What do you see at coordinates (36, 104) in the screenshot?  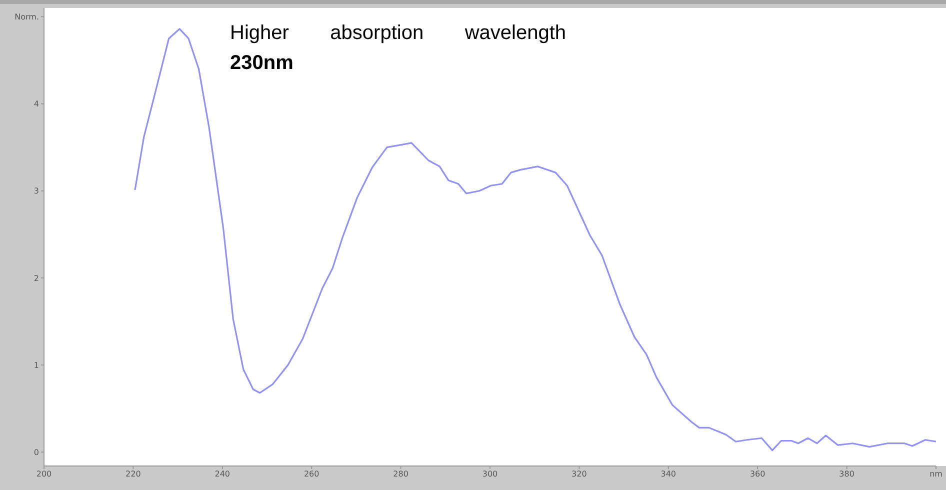 I see `y-tick-label: 4` at bounding box center [36, 104].